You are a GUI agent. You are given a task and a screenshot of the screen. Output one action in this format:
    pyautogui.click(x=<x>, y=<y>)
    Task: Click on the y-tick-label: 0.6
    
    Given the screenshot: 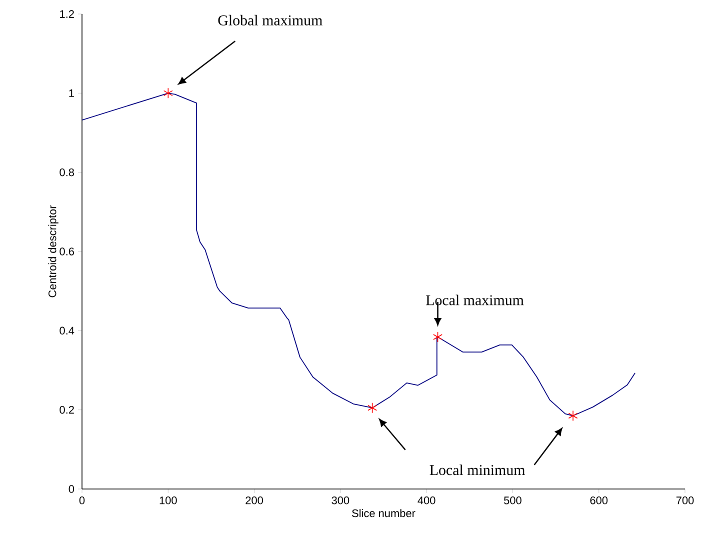 What is the action you would take?
    pyautogui.click(x=67, y=252)
    